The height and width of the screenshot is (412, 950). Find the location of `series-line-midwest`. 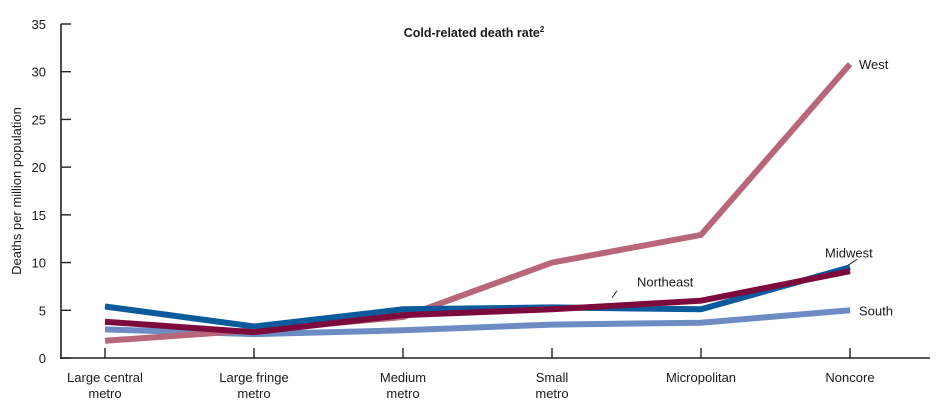

series-line-midwest is located at coordinates (477, 297).